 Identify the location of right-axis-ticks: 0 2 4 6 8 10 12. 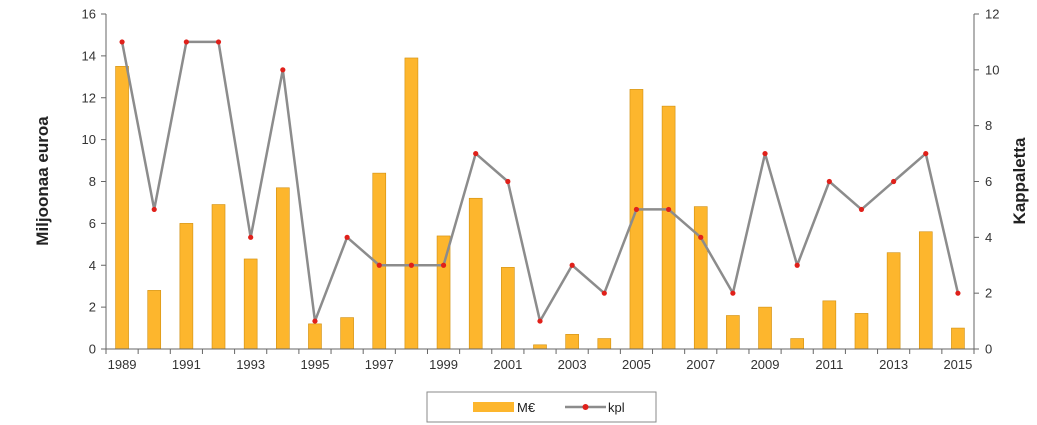
(986, 182).